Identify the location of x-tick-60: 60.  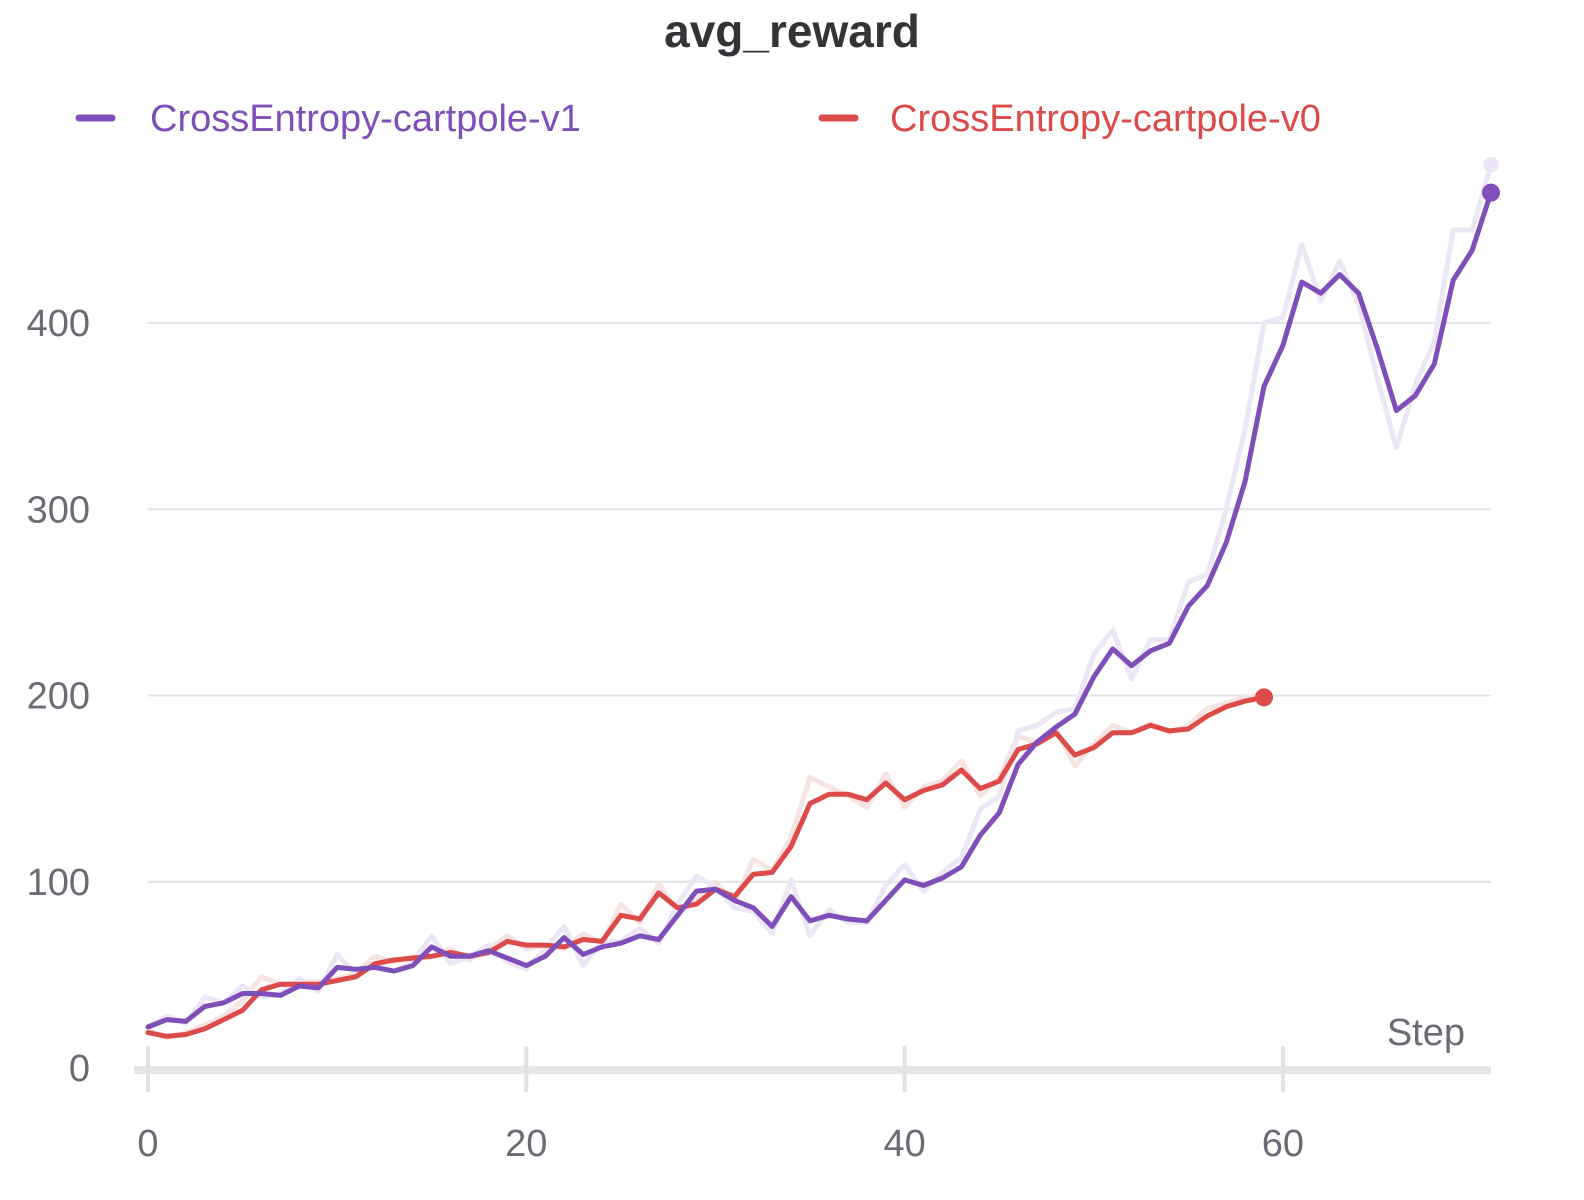
(1283, 1144).